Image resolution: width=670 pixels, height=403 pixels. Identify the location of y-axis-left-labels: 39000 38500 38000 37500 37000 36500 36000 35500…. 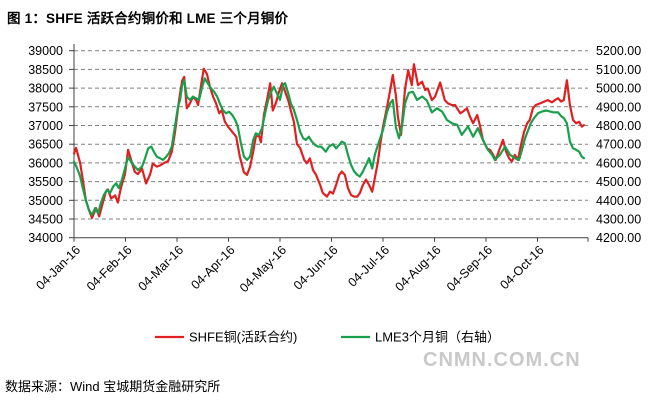
(45, 144).